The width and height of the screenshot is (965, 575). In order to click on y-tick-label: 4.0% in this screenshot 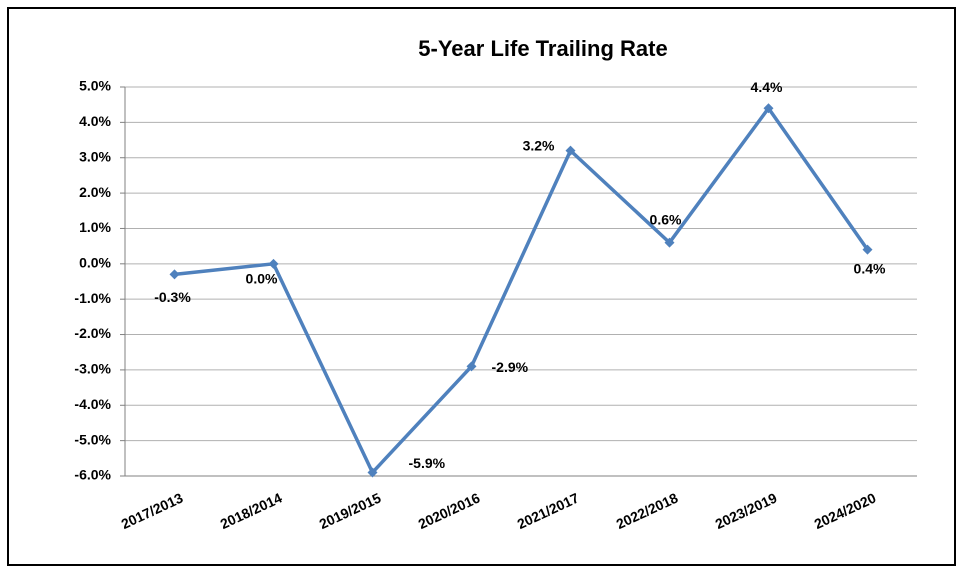, I will do `click(95, 121)`.